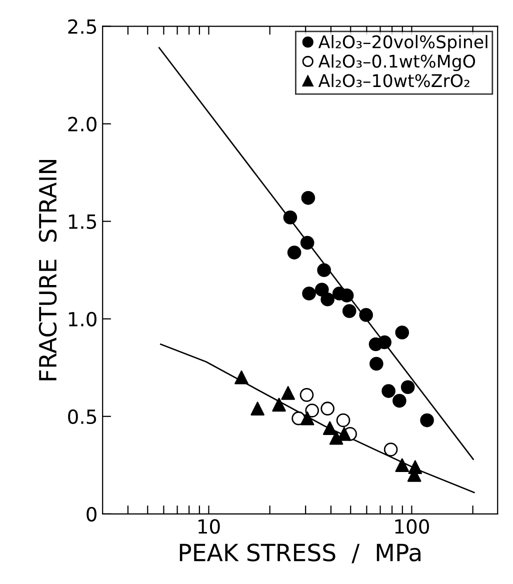  I want to click on legend-label: Al₂O₃–10wt%ZrO₂, so click(394, 81).